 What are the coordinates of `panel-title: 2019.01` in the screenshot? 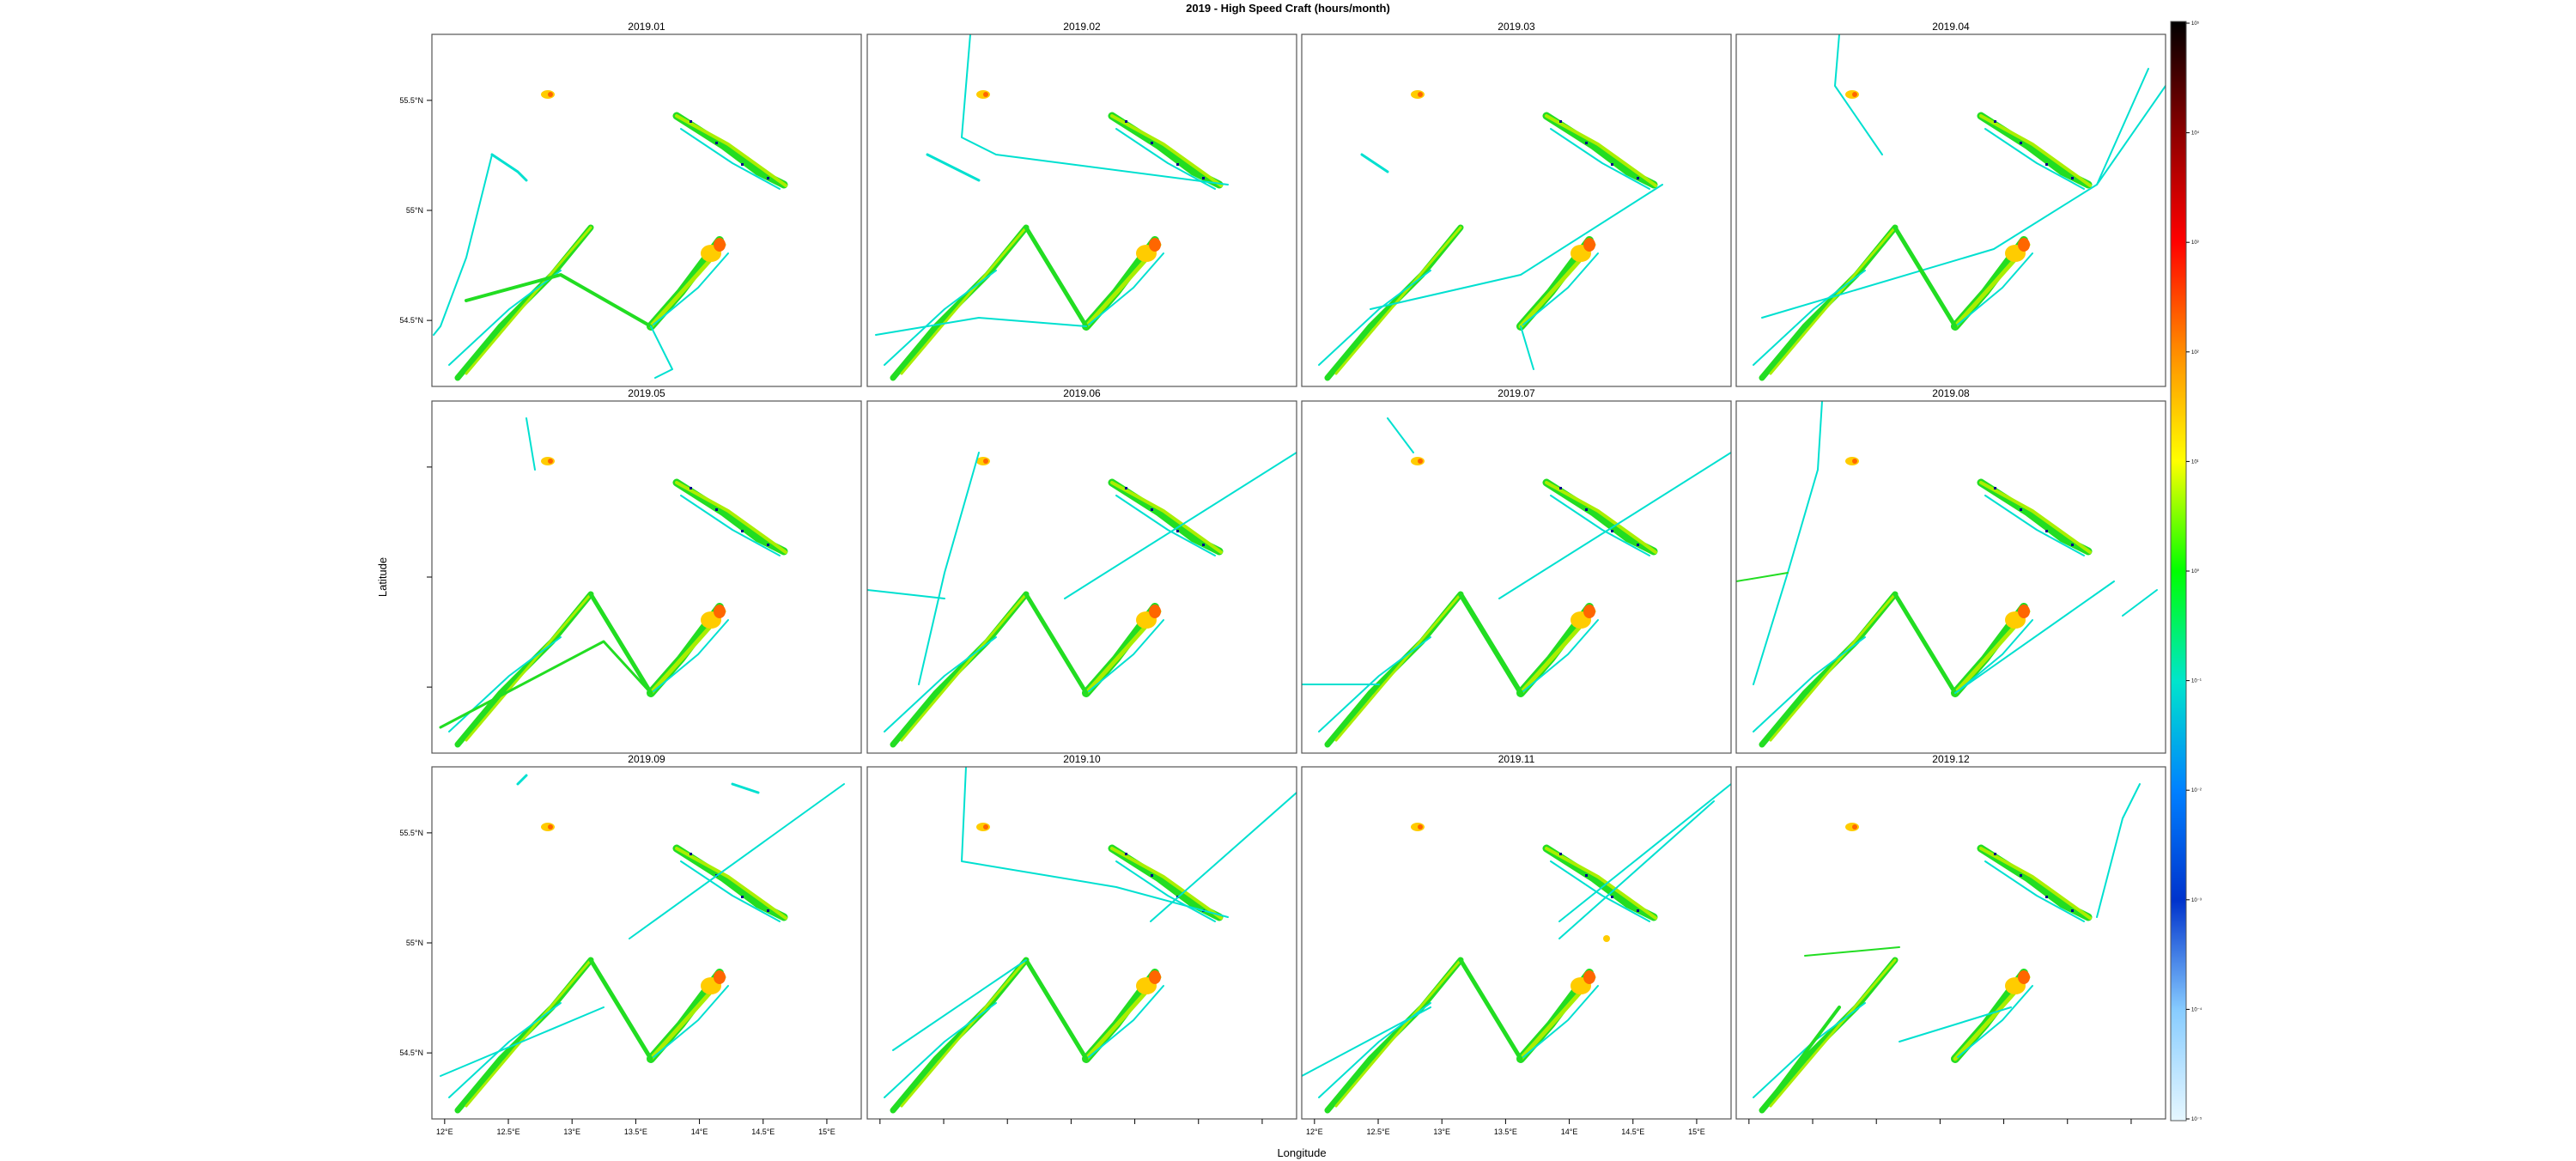 It's located at (647, 27).